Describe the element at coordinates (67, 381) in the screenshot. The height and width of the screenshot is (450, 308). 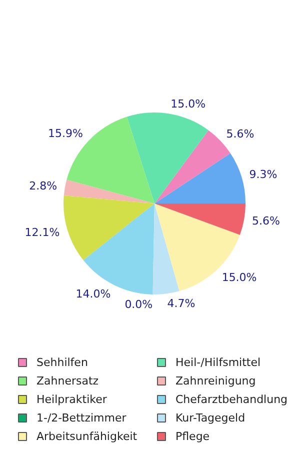
I see `legend-label: Zahnersatz` at that location.